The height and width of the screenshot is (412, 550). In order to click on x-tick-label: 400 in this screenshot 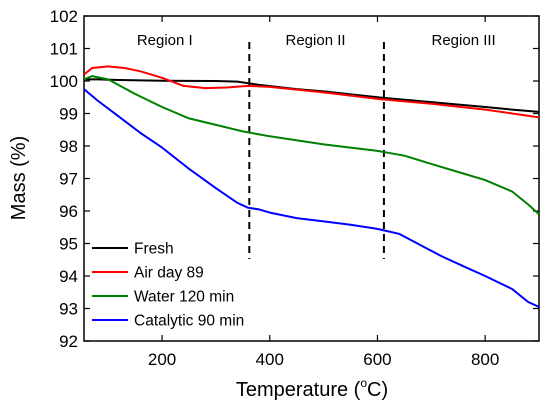, I will do `click(270, 359)`.